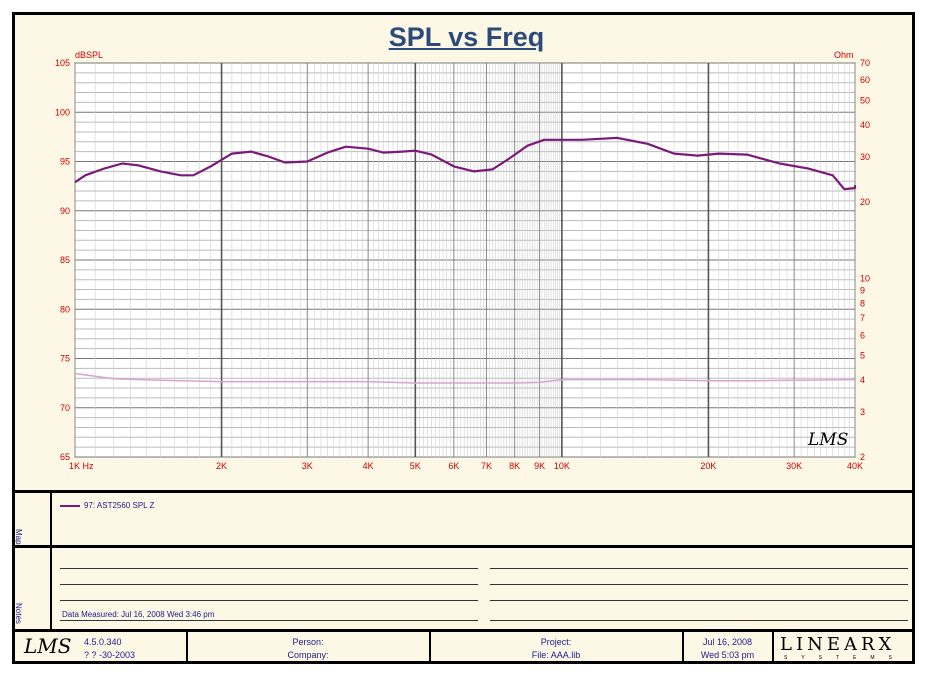 The image size is (933, 678). Describe the element at coordinates (862, 290) in the screenshot. I see `y2-tick-label: 9` at that location.